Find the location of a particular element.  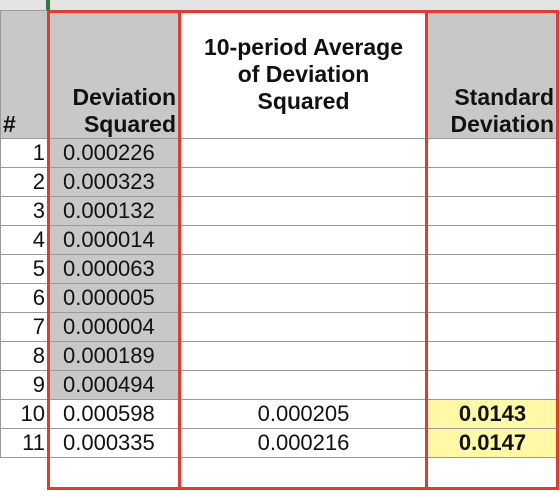

table-row: 4 0.000014 is located at coordinates (279, 240).